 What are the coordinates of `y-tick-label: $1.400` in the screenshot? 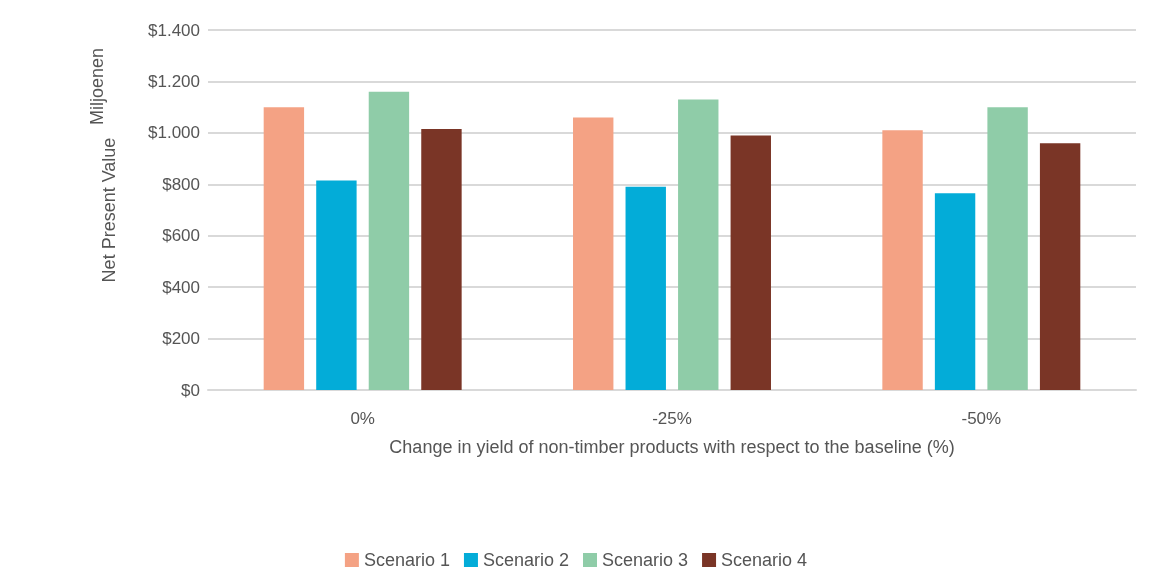 It's located at (174, 30).